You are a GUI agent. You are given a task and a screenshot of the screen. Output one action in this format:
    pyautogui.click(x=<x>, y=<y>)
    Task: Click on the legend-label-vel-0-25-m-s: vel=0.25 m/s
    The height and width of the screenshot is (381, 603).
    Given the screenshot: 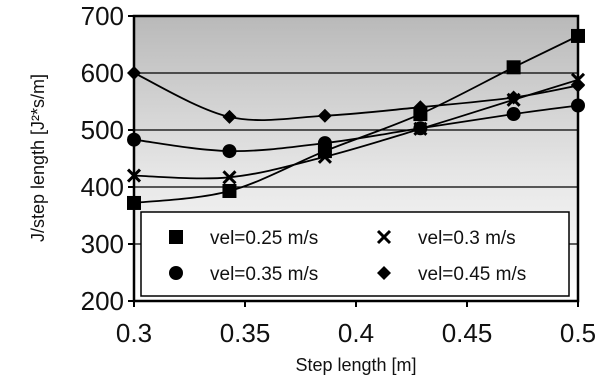 What is the action you would take?
    pyautogui.click(x=264, y=238)
    